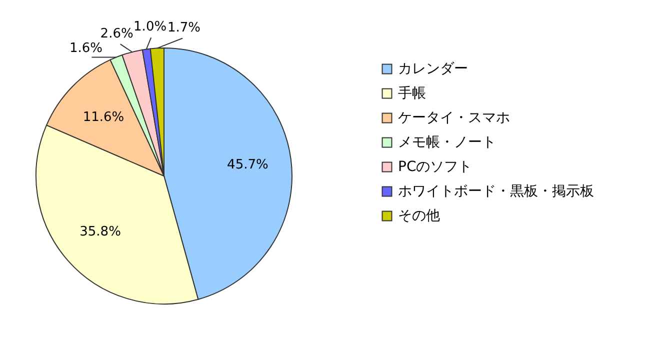 The height and width of the screenshot is (359, 650). I want to click on legend-label: その他, so click(419, 216).